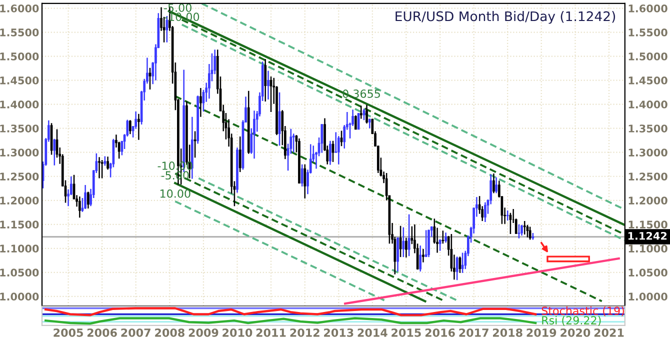 This screenshot has height=347, width=670. What do you see at coordinates (506, 17) in the screenshot?
I see `text: EUR/USD Month Bid/Day (1.1242)` at bounding box center [506, 17].